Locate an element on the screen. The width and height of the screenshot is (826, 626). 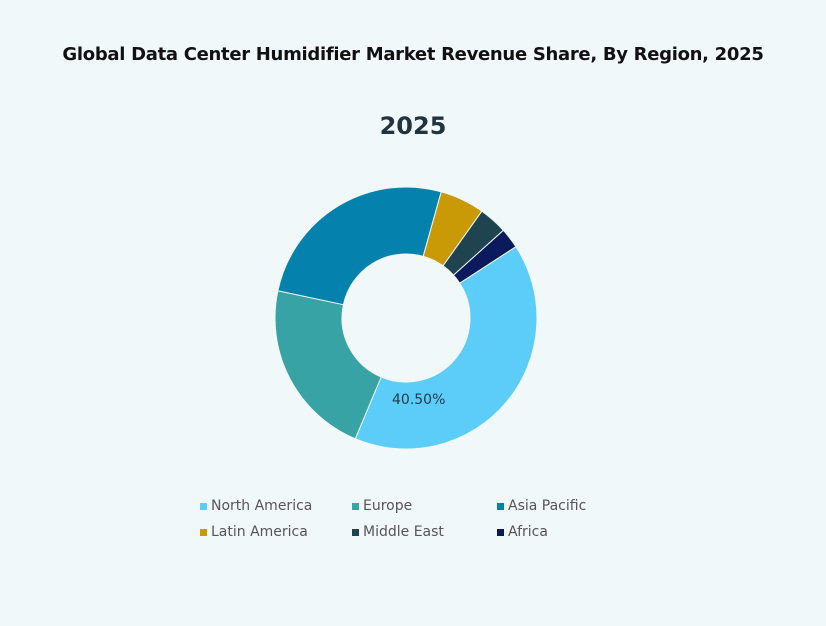
donut-chart is located at coordinates (406, 318).